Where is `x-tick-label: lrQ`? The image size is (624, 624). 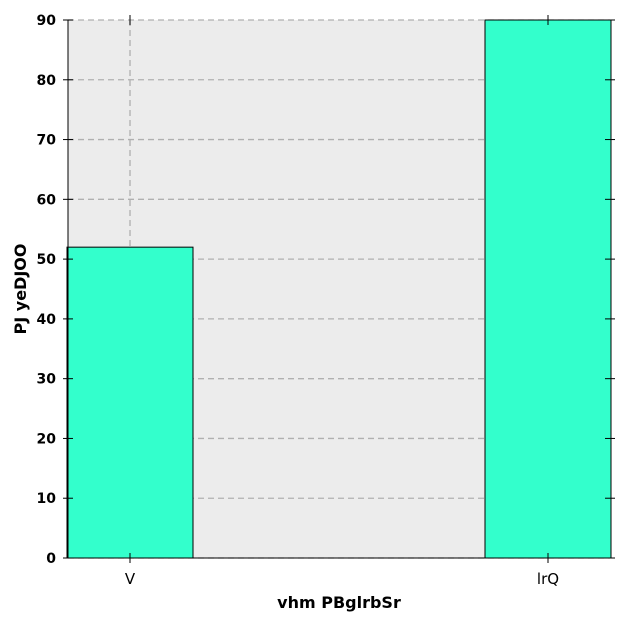
x-tick-label: lrQ is located at coordinates (548, 579).